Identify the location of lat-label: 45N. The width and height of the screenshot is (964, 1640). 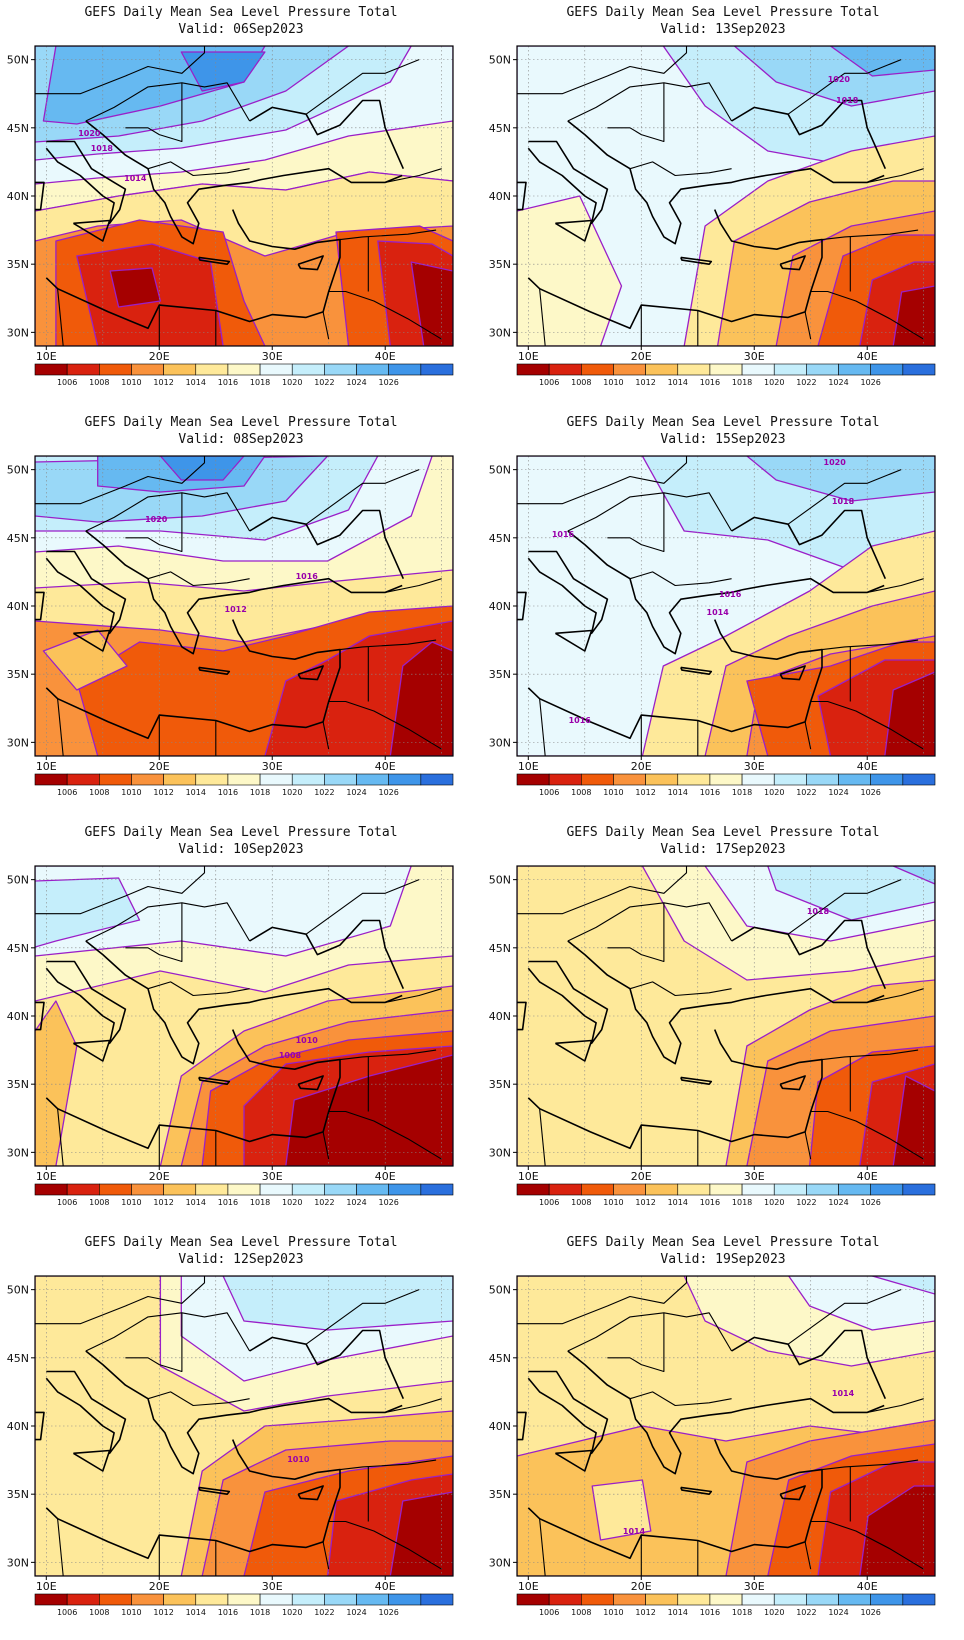
(500, 948).